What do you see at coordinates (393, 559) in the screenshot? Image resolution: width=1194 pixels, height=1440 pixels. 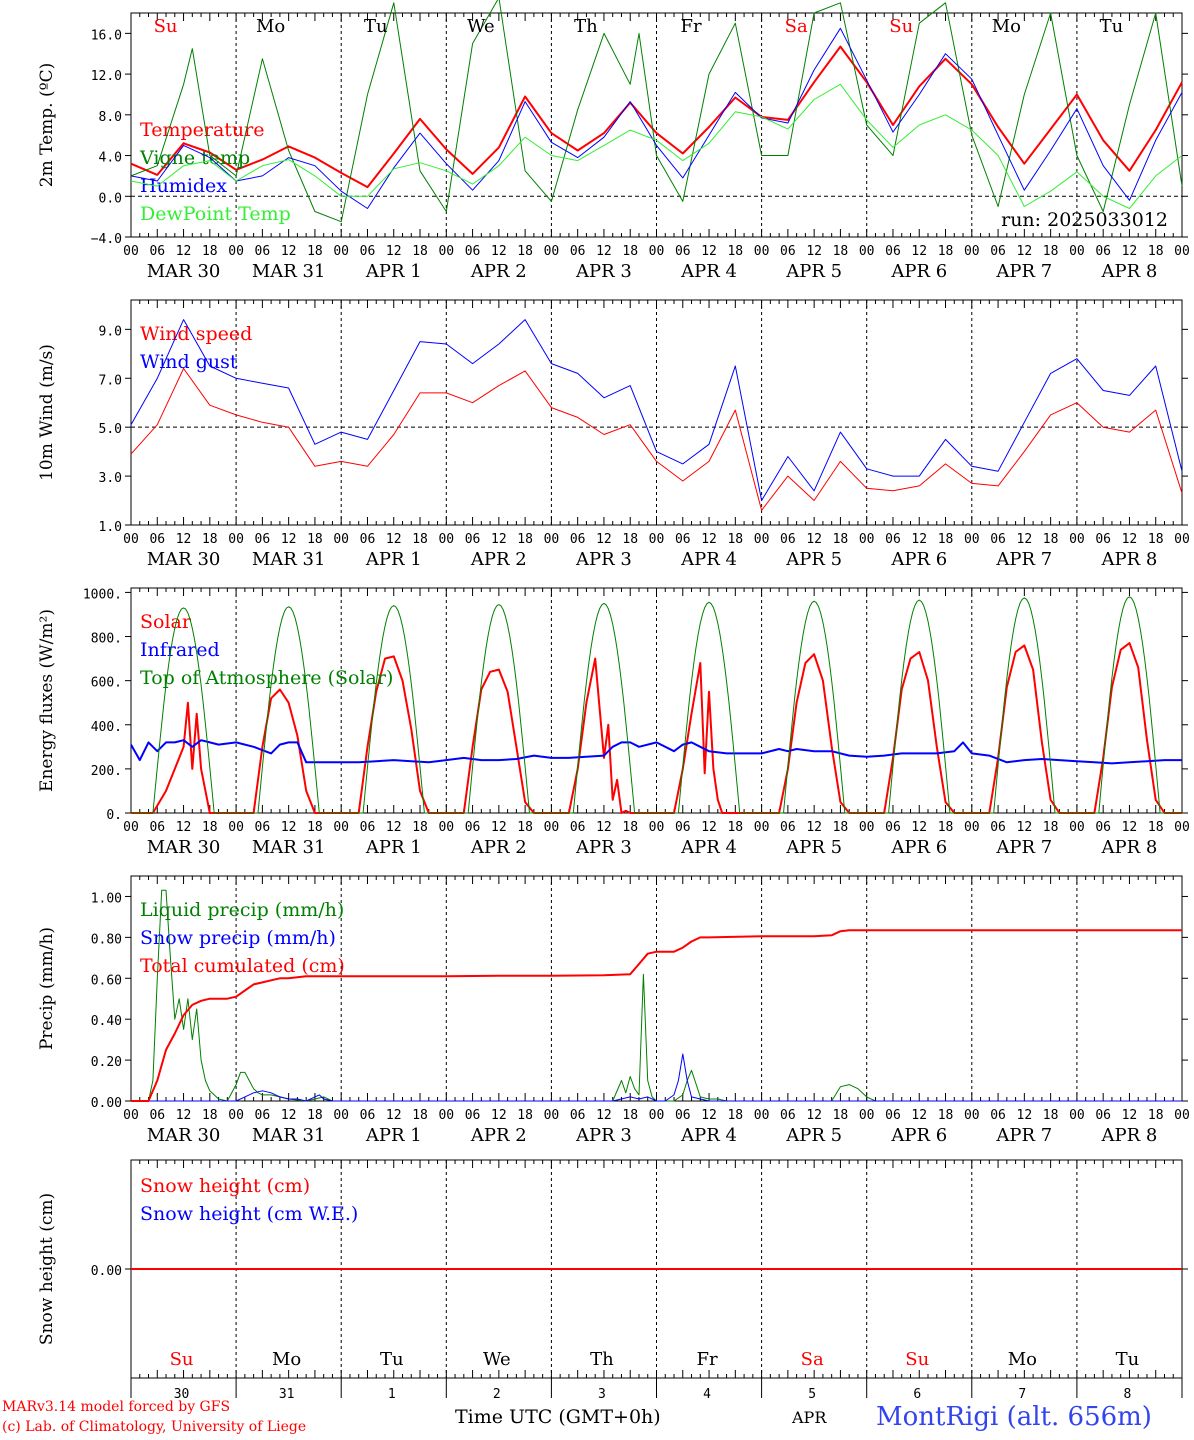 I see `panel2-date-label: APR 1` at bounding box center [393, 559].